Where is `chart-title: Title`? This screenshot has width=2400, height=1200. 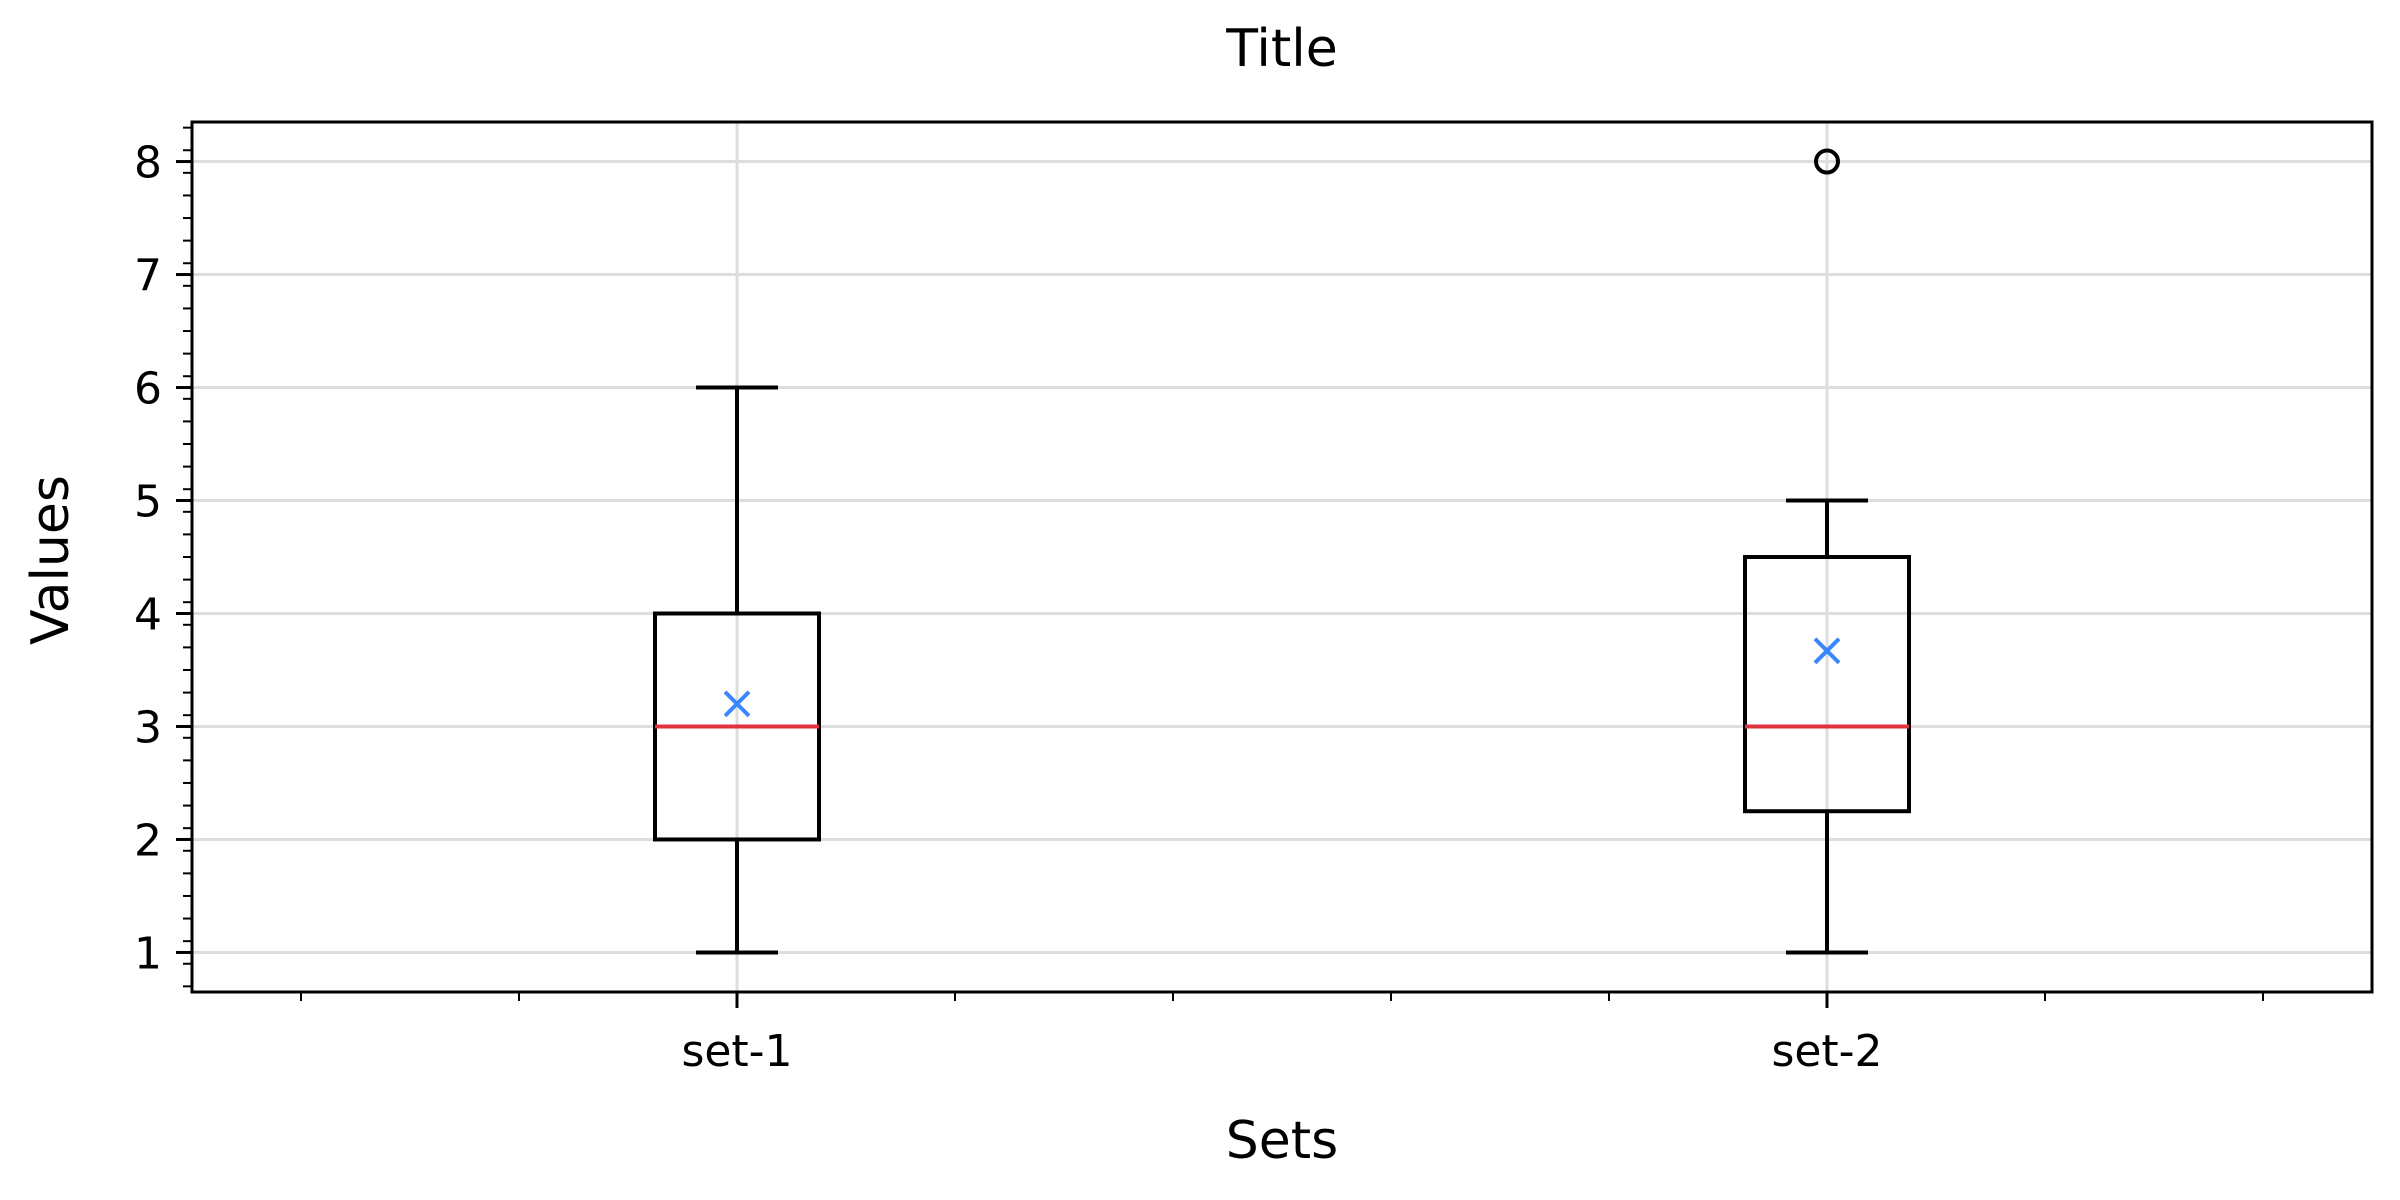 chart-title: Title is located at coordinates (1281, 49).